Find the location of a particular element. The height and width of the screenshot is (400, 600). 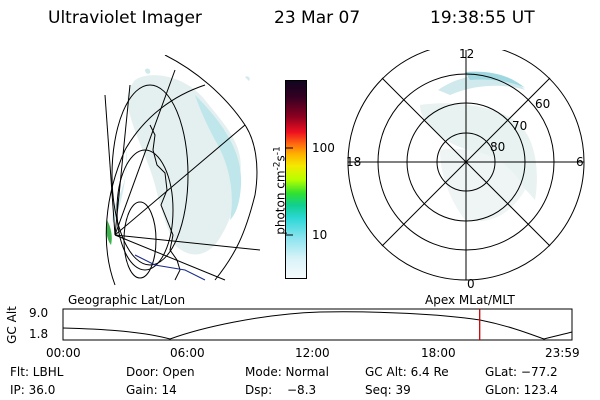

polar-label-12: 12 is located at coordinates (467, 54).